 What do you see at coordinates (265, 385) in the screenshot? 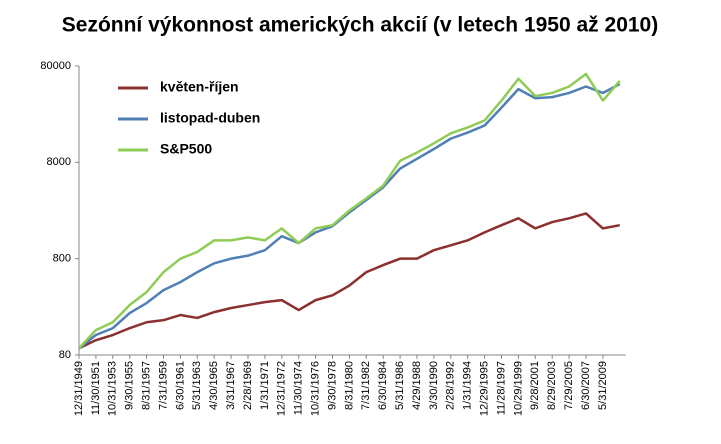
I see `x-tick-label: 1/31/1971` at bounding box center [265, 385].